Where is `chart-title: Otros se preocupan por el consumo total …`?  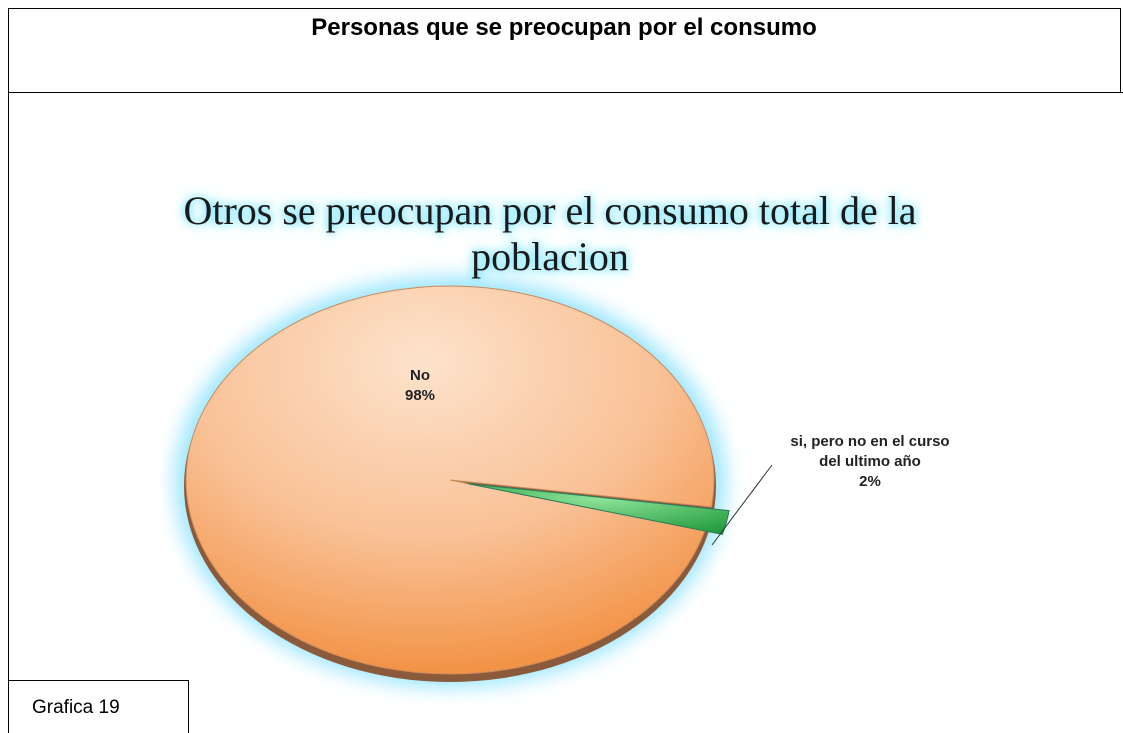
chart-title: Otros se preocupan por el consumo total … is located at coordinates (550, 233).